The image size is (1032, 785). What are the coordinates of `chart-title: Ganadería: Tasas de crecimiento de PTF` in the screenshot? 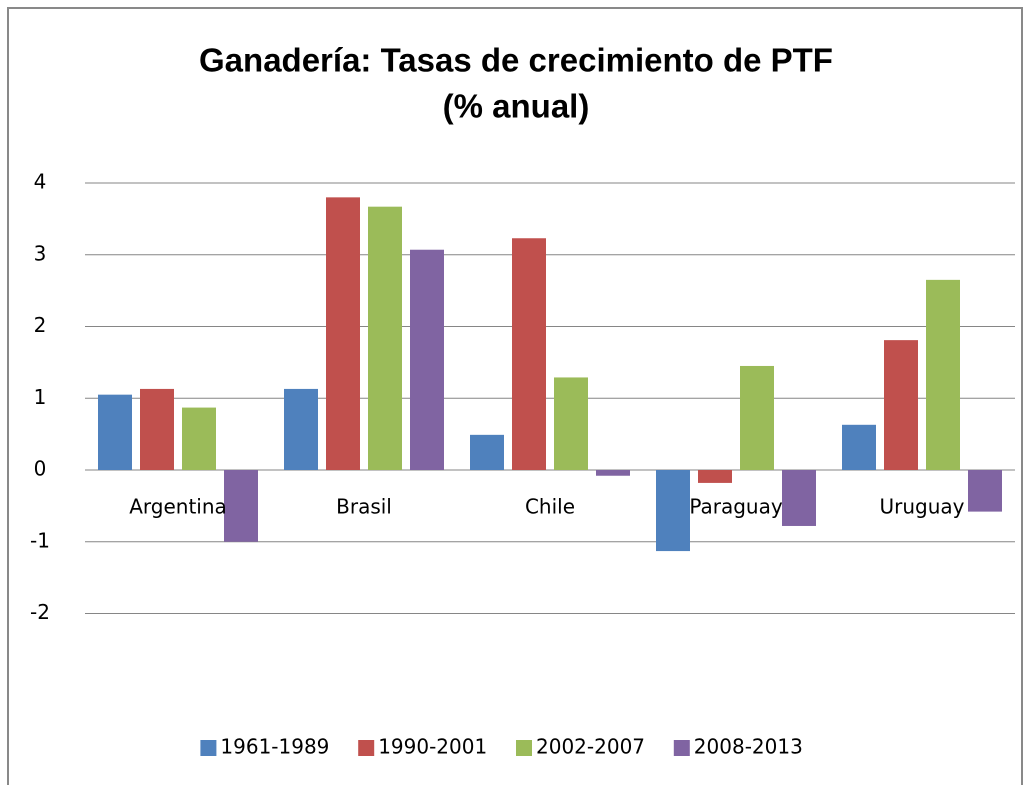 It's located at (516, 60).